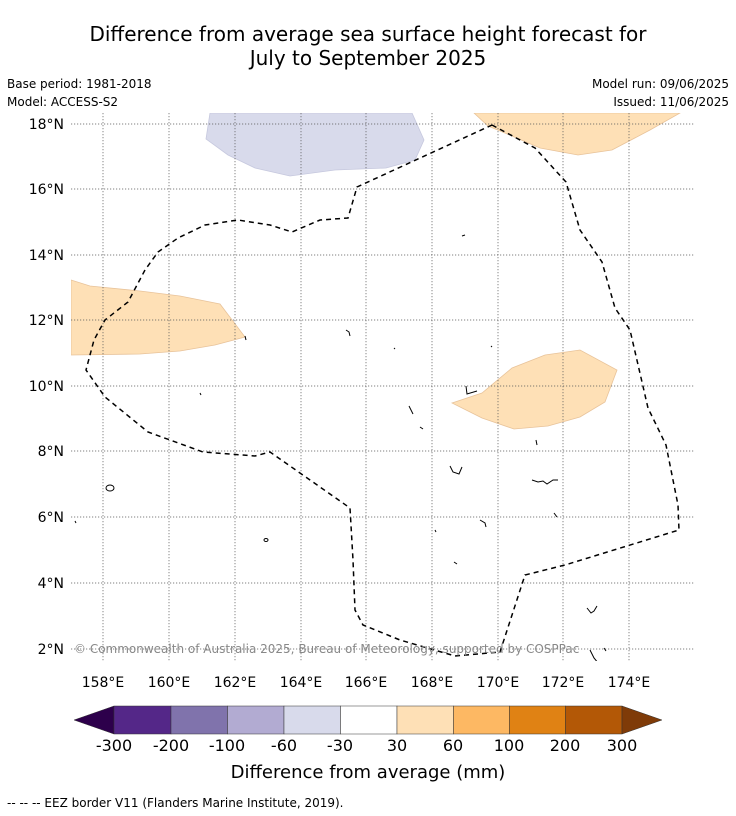  I want to click on colorbar-tick: -100, so click(227, 745).